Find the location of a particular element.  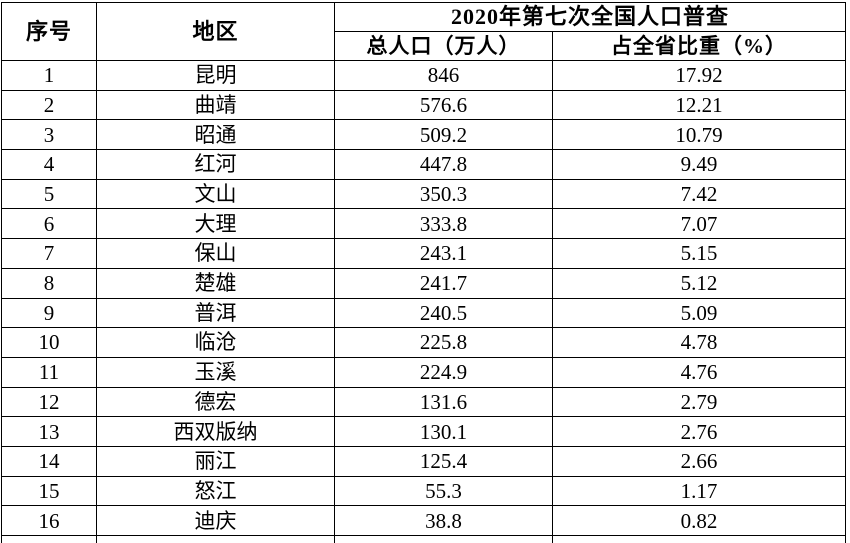

cell-population: 243.1 is located at coordinates (443, 253).